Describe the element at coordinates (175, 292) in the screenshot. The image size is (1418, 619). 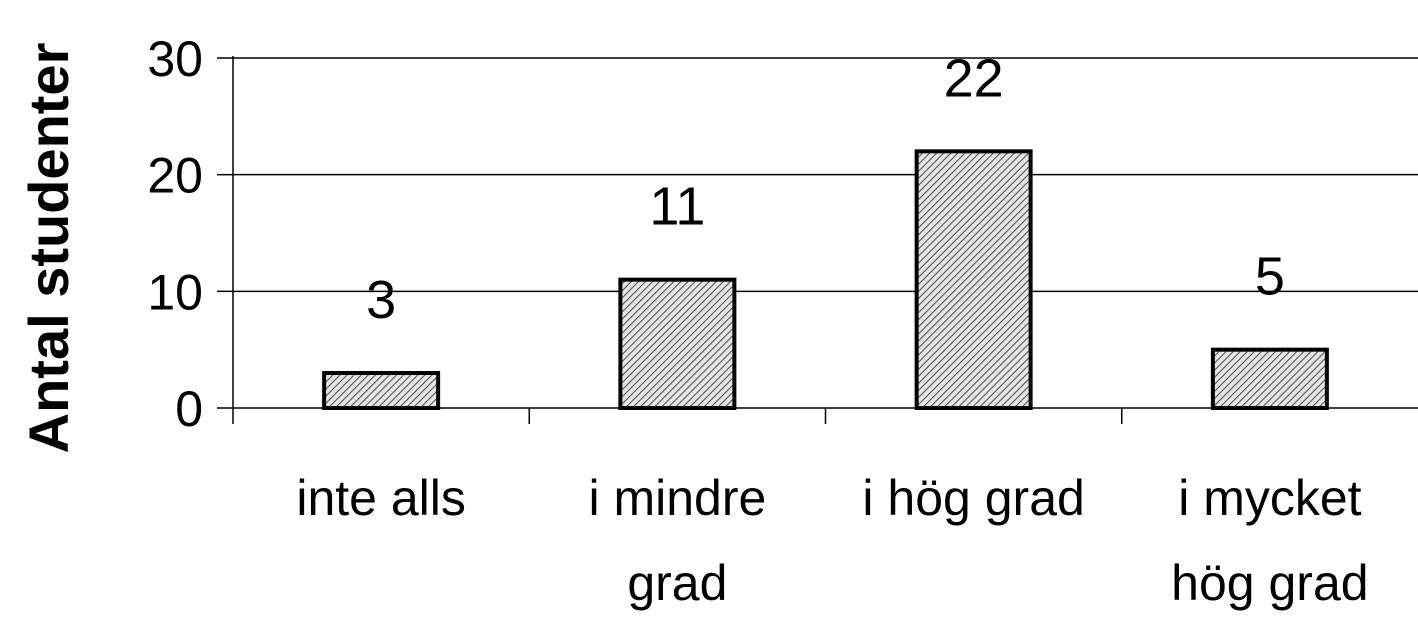
I see `y-tick-label: 10` at that location.